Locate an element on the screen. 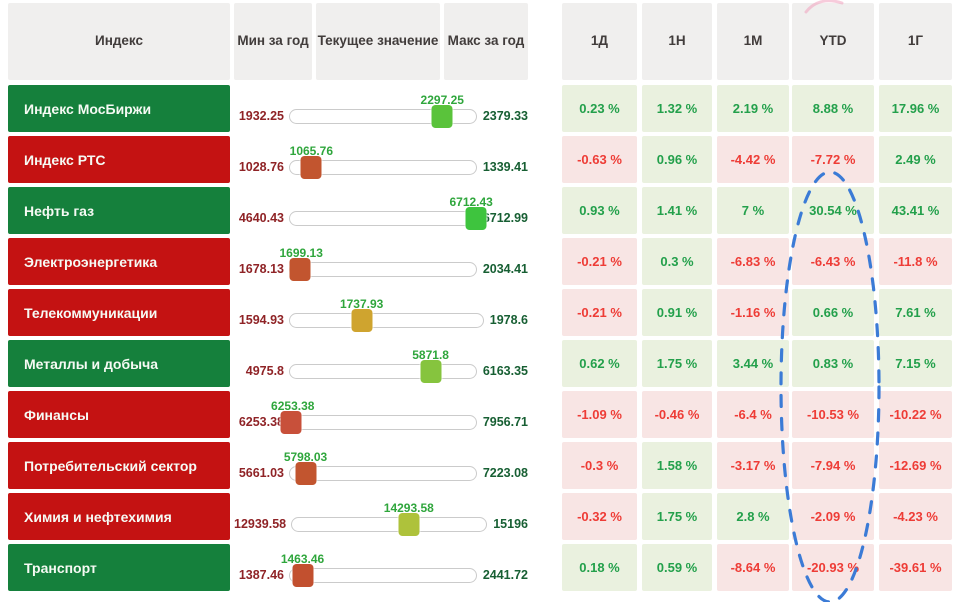 This screenshot has width=959, height=602. change-ytd: 0.66 % is located at coordinates (833, 312).